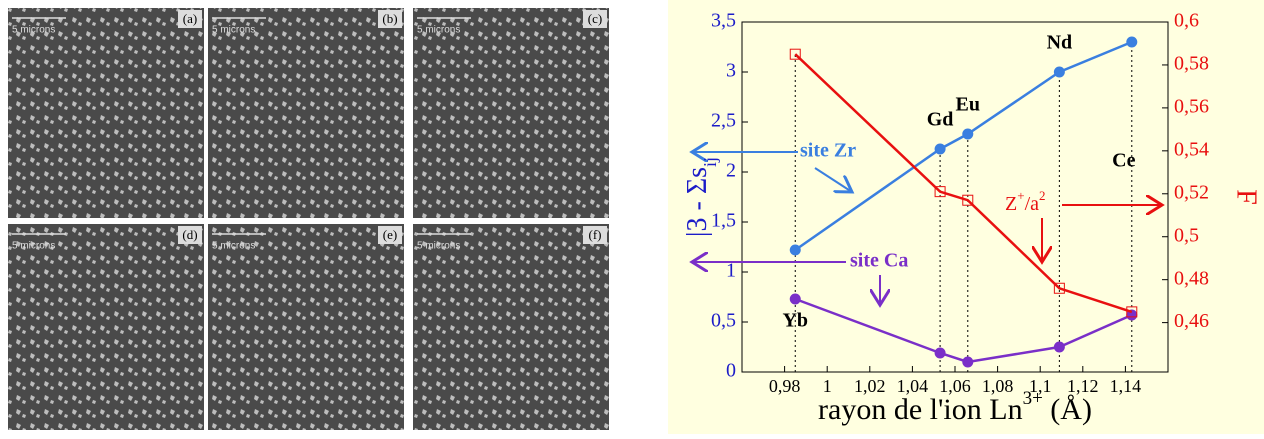 This screenshot has width=1264, height=439. What do you see at coordinates (879, 261) in the screenshot?
I see `series-annotation: site Ca` at bounding box center [879, 261].